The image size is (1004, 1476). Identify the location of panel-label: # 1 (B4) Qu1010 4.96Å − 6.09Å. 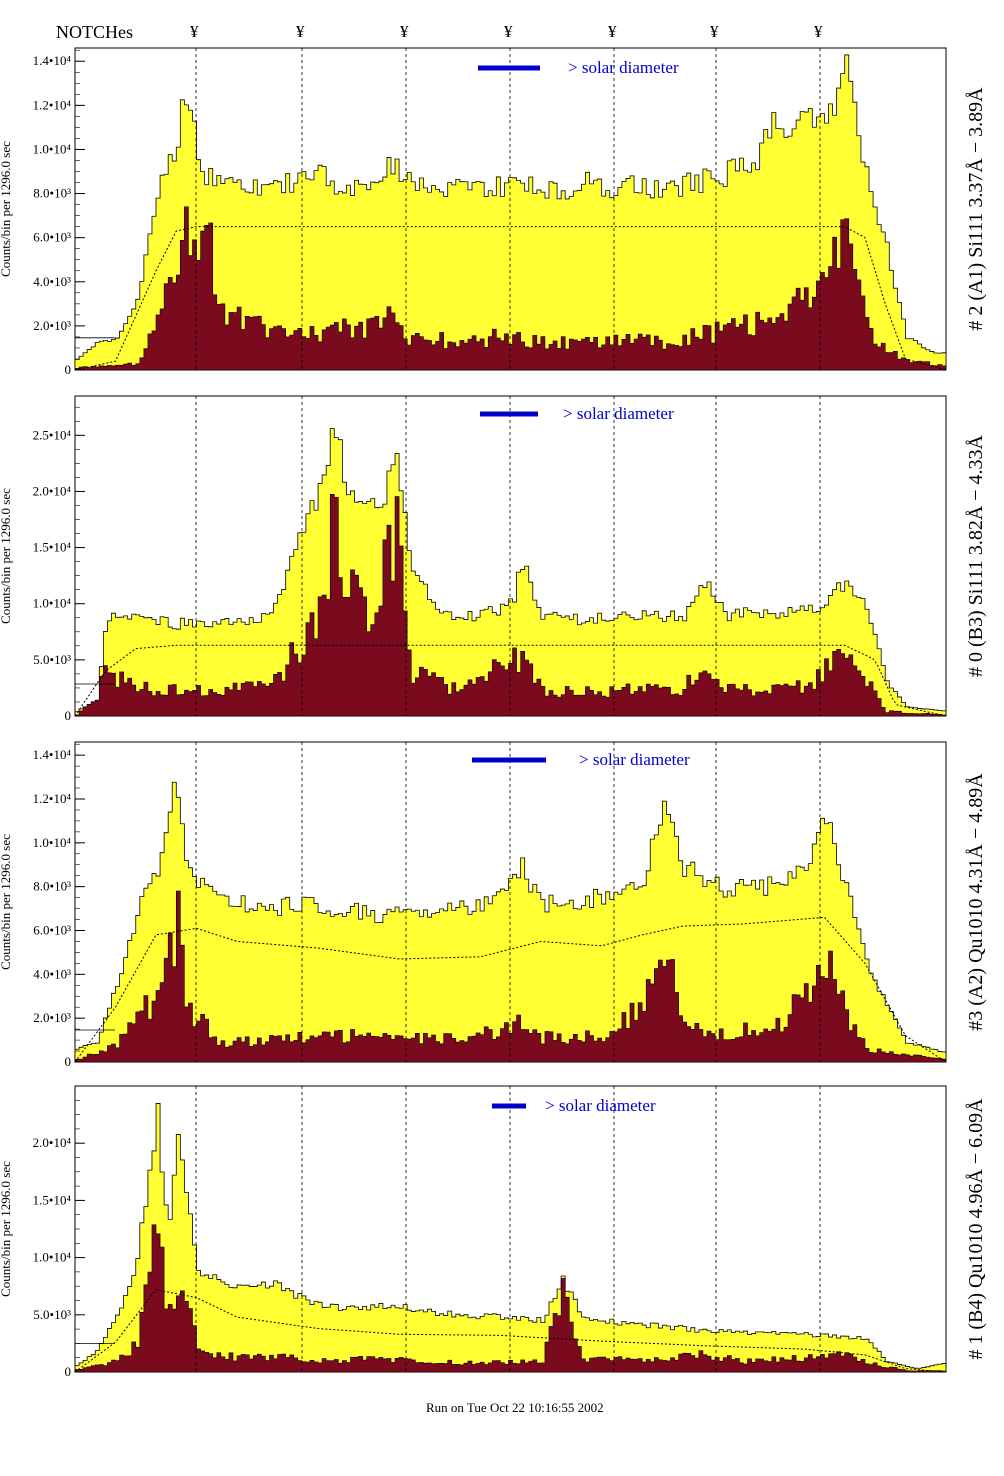
(976, 1229).